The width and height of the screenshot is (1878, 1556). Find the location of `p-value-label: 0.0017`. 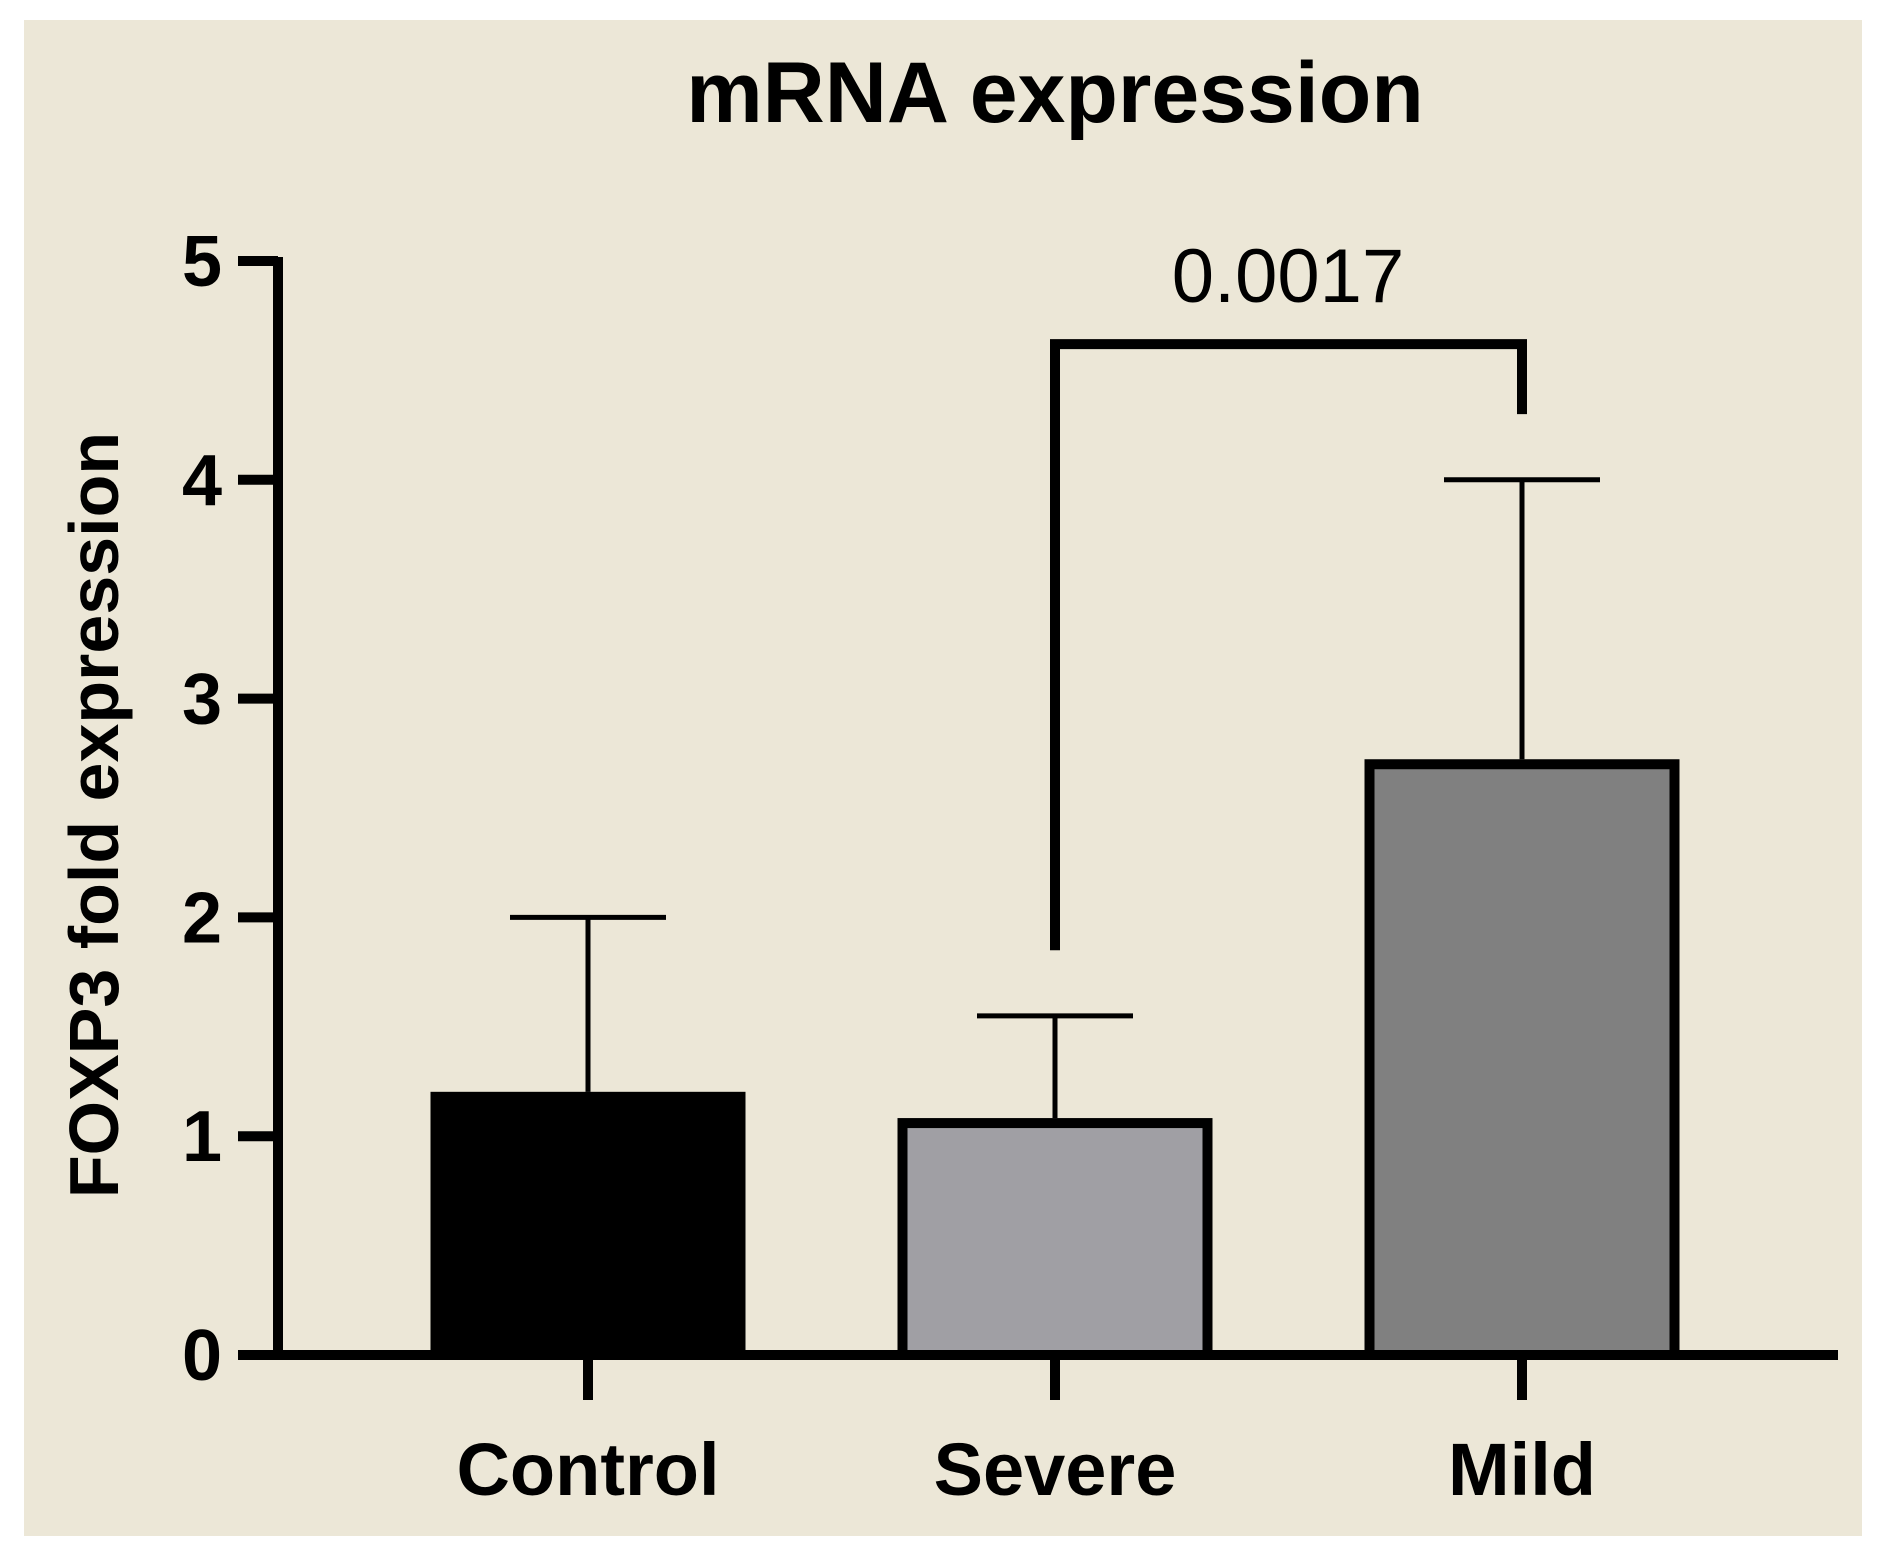

p-value-label: 0.0017 is located at coordinates (1288, 276).